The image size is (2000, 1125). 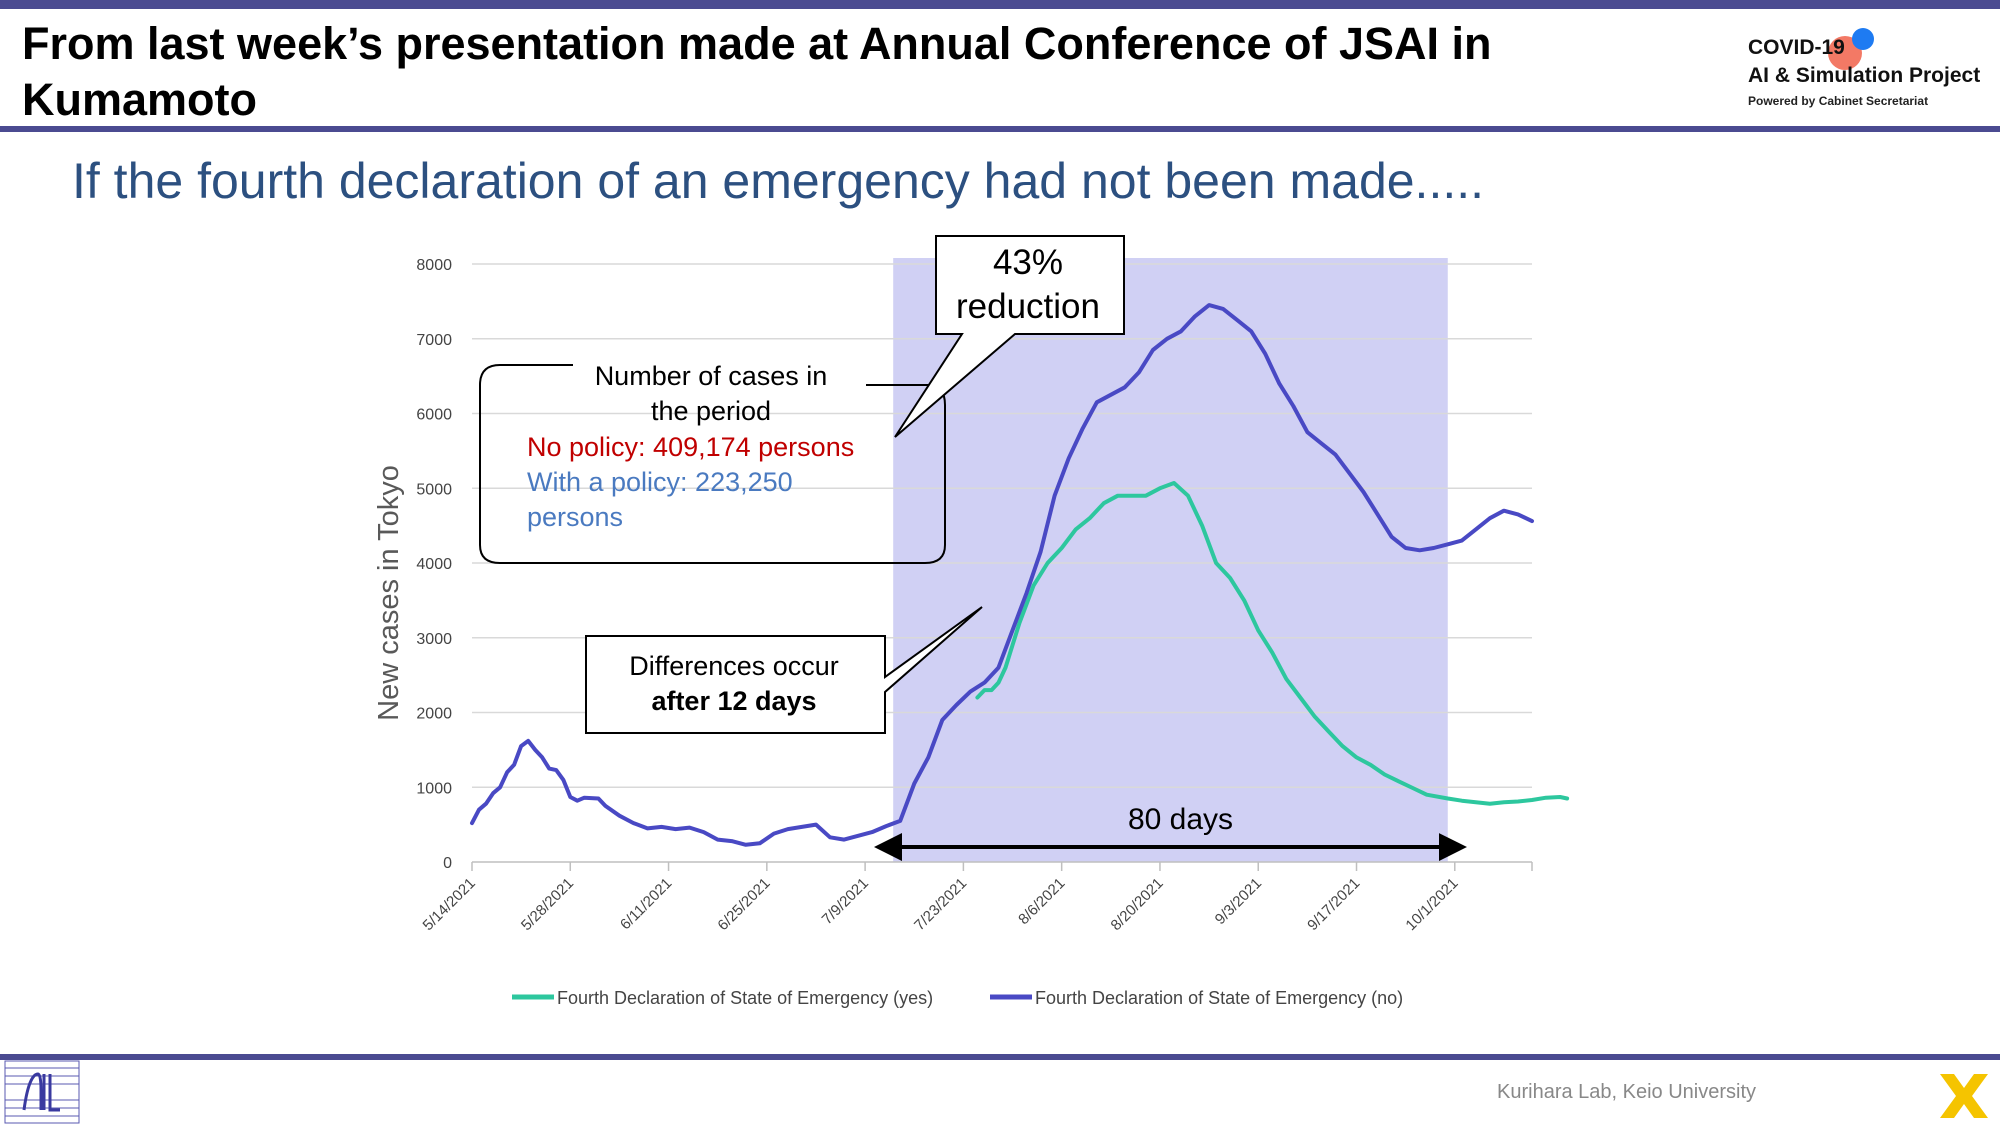 I want to click on lab-logo-icon, so click(x=42, y=1092).